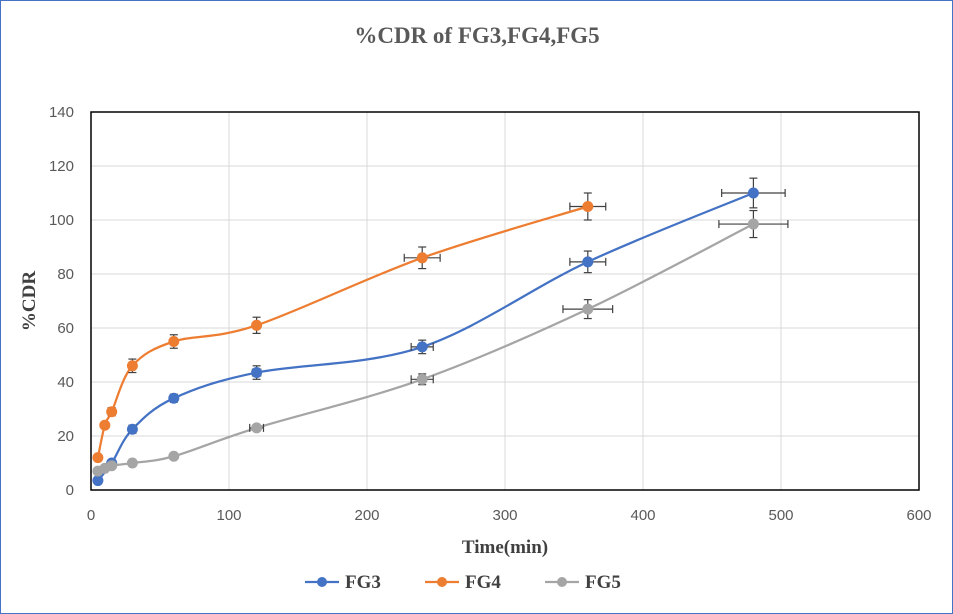 This screenshot has width=953, height=614. I want to click on x-tick-label: 300, so click(504, 515).